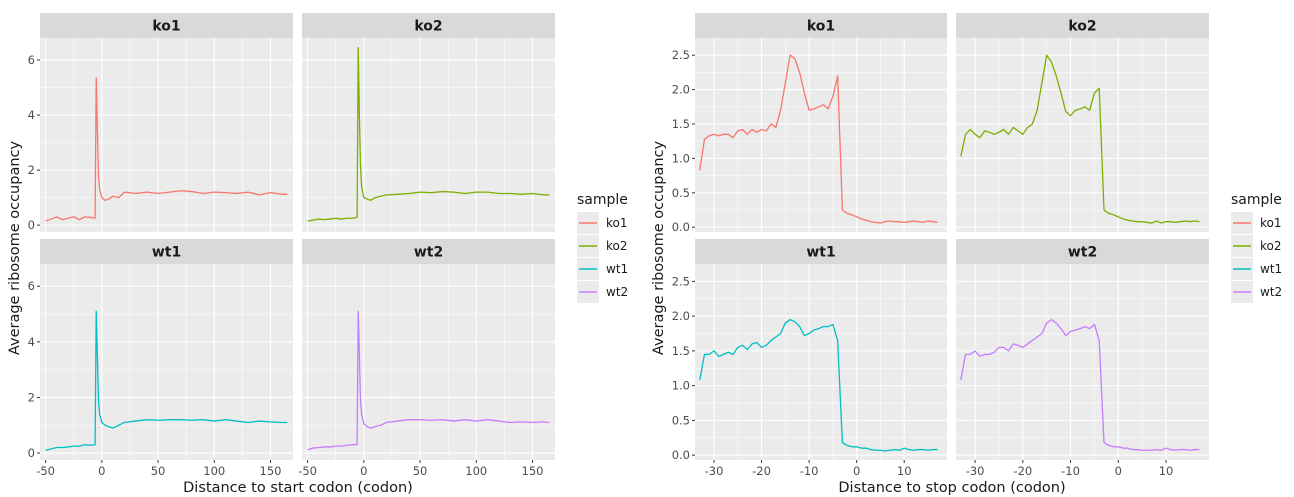  What do you see at coordinates (681, 420) in the screenshot?
I see `y-tick-label: 0.5` at bounding box center [681, 420].